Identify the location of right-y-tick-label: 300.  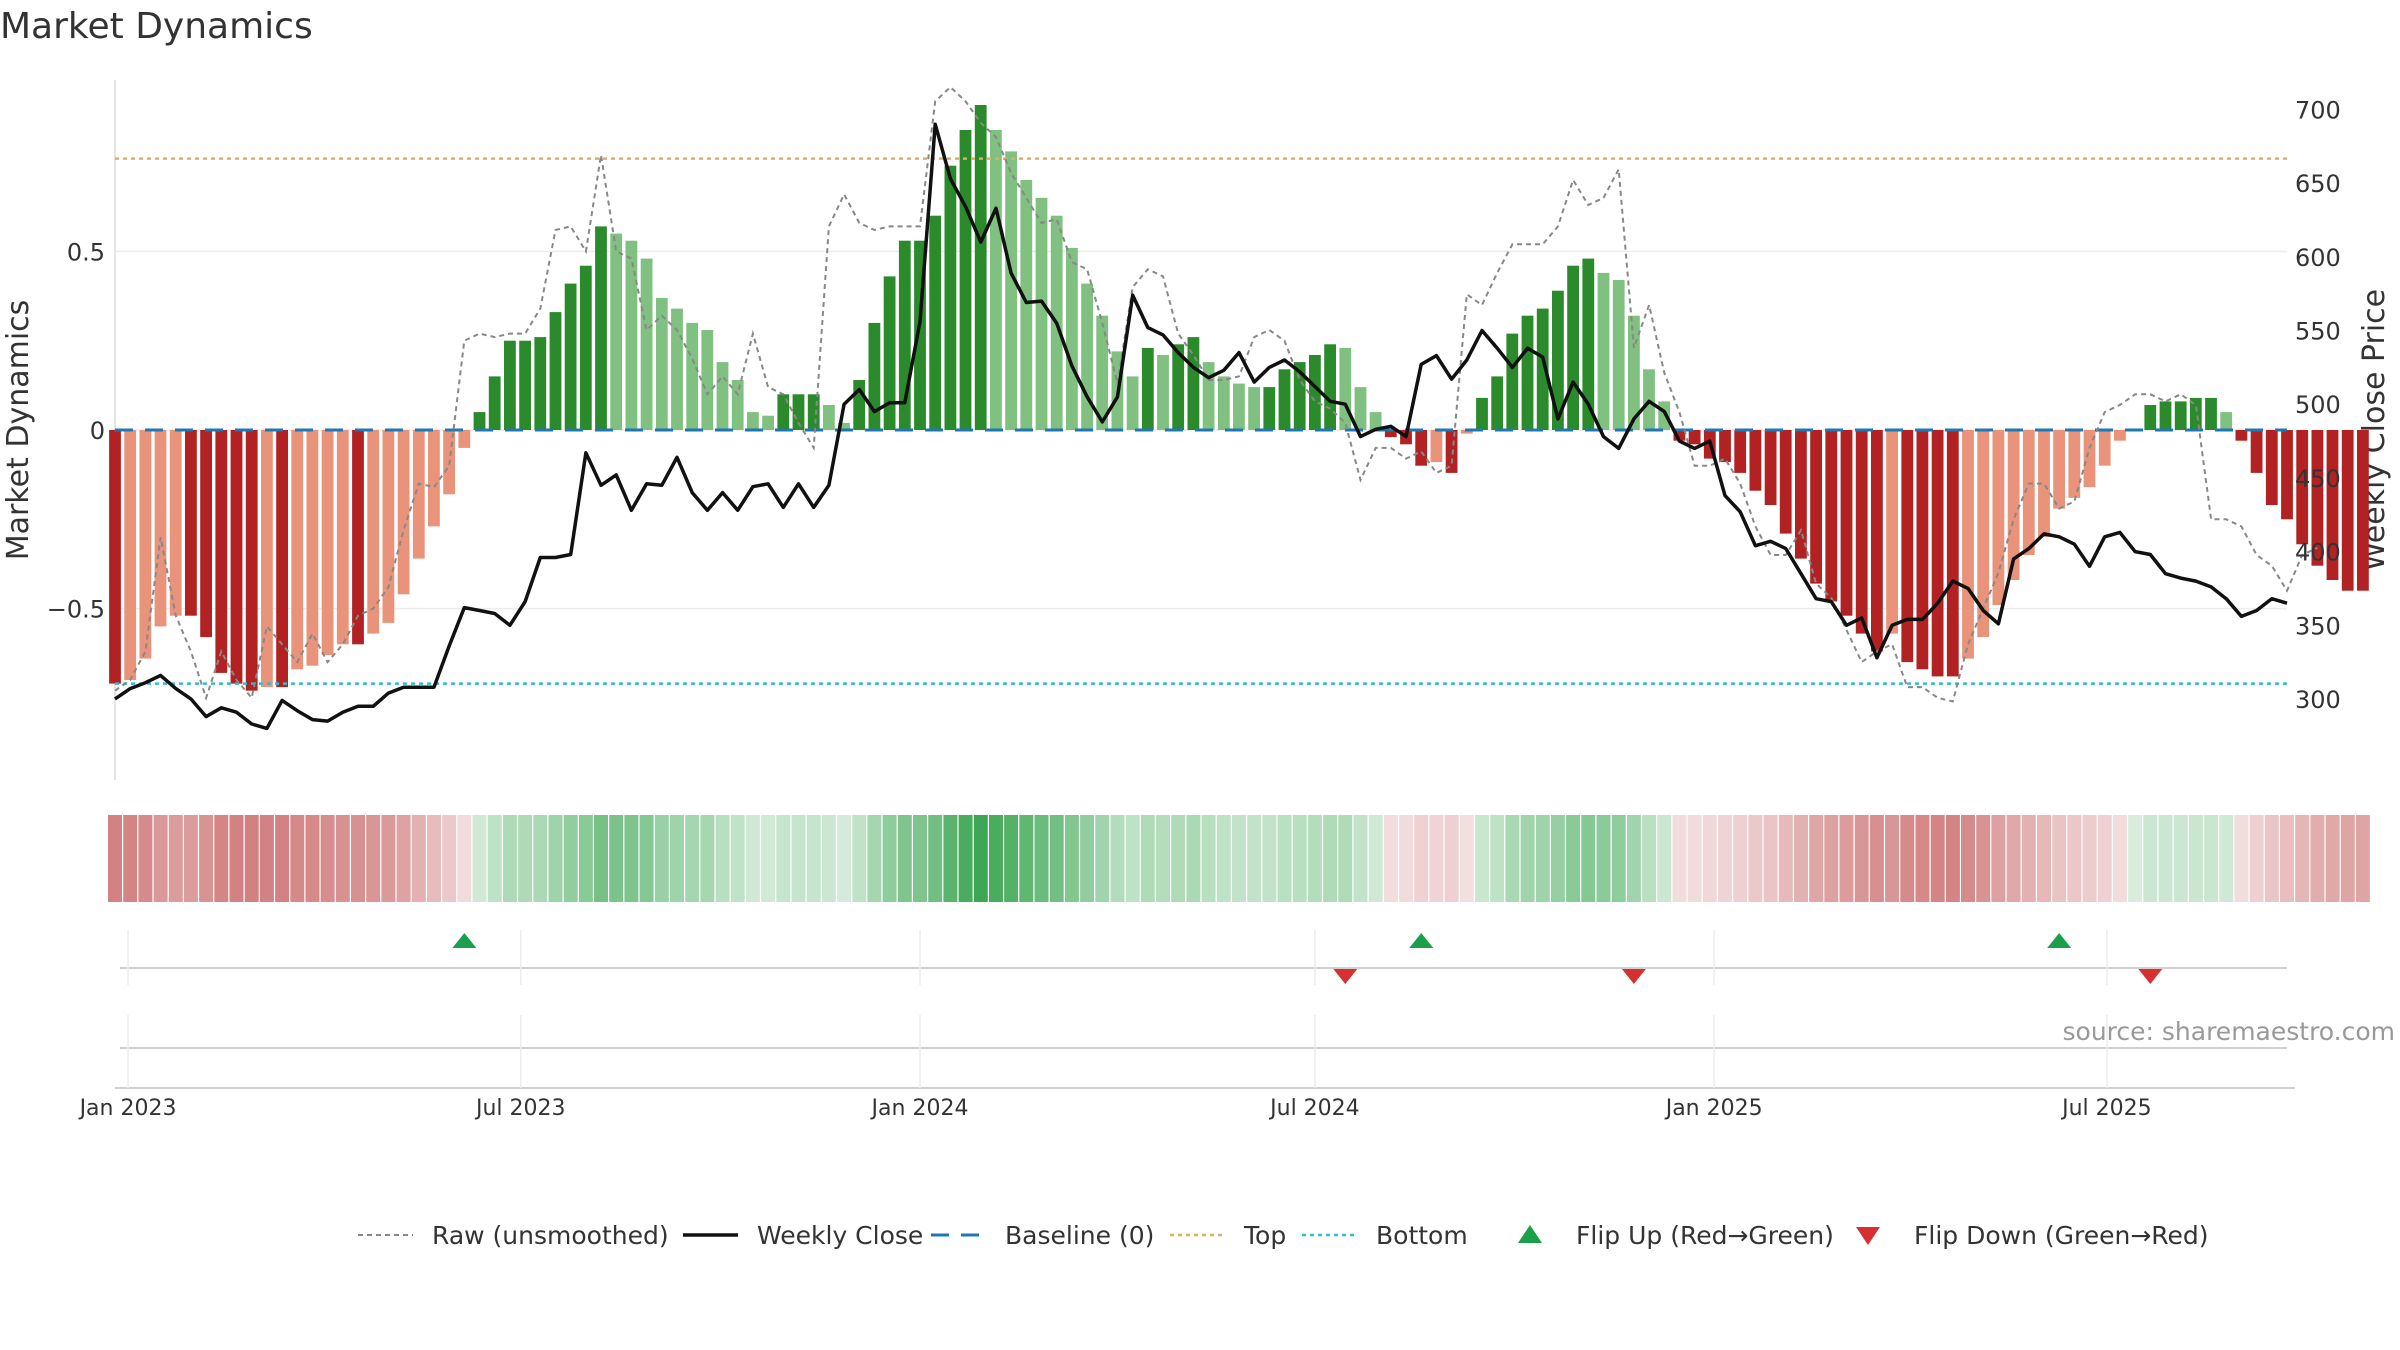
(2318, 700).